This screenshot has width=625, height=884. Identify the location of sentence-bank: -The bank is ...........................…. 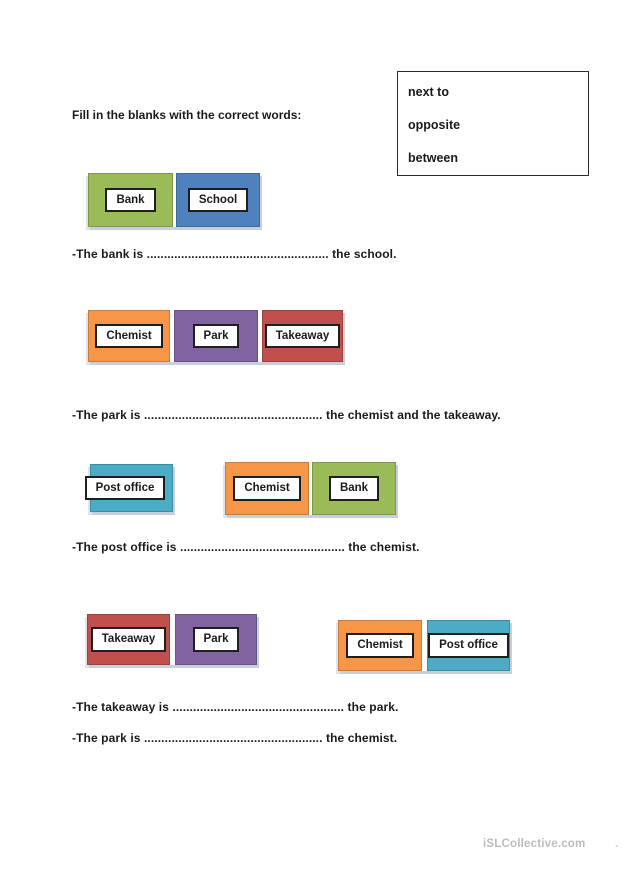
(234, 254).